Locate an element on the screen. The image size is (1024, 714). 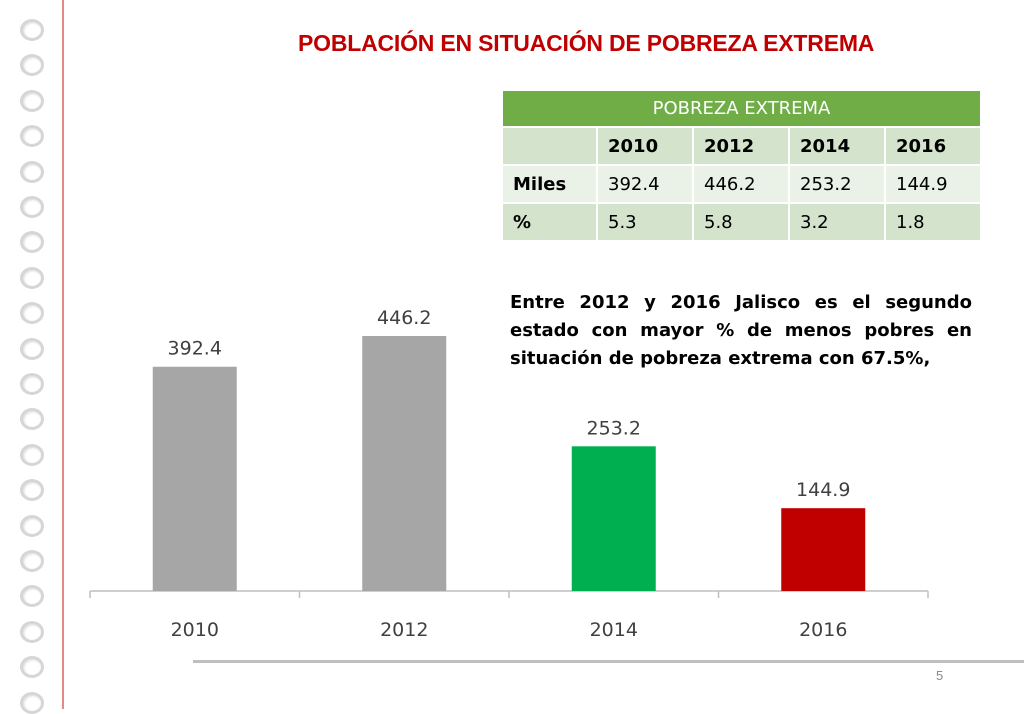
table-corner-cell is located at coordinates (550, 147).